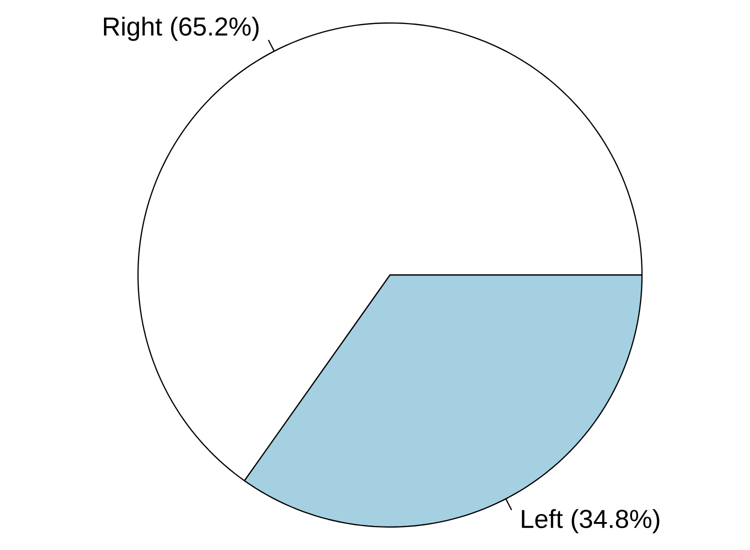 The image size is (750, 550). Describe the element at coordinates (181, 28) in the screenshot. I see `slice-label: Right (65.2%)` at that location.